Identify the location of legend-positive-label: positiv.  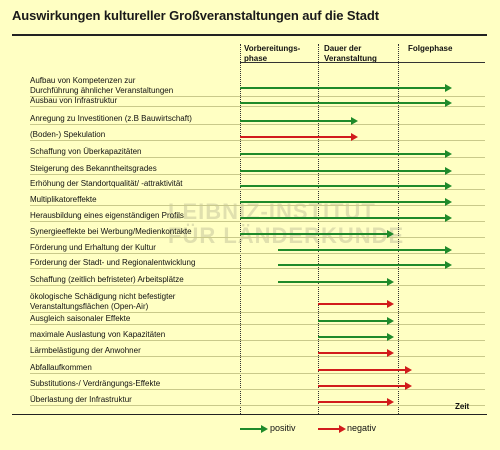
(283, 428).